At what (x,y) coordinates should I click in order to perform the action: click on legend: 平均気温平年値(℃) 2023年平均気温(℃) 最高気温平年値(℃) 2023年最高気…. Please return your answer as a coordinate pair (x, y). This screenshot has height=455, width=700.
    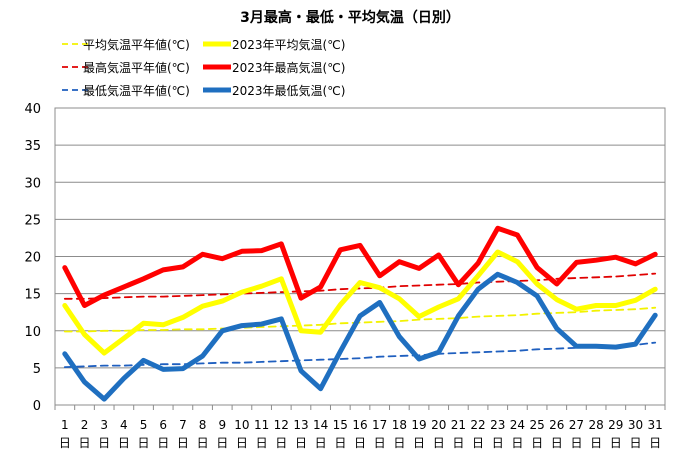
    Looking at the image, I should click on (203, 67).